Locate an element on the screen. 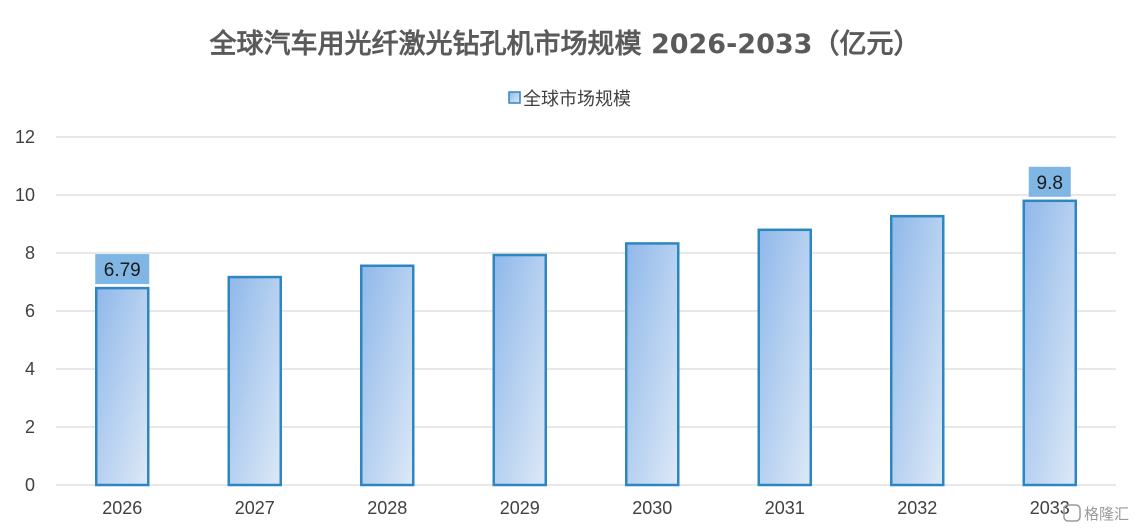 This screenshot has width=1139, height=532. y-tick-label: 12 is located at coordinates (25, 137).